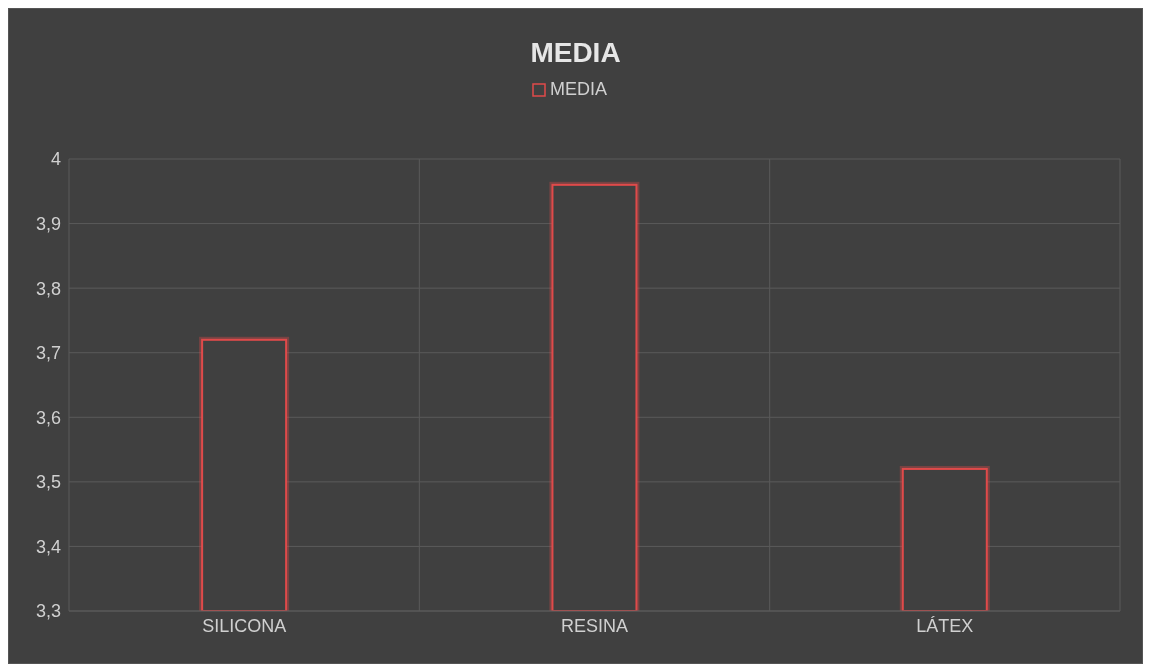 This screenshot has height=672, width=1151. I want to click on chart-title: MEDIA, so click(575, 53).